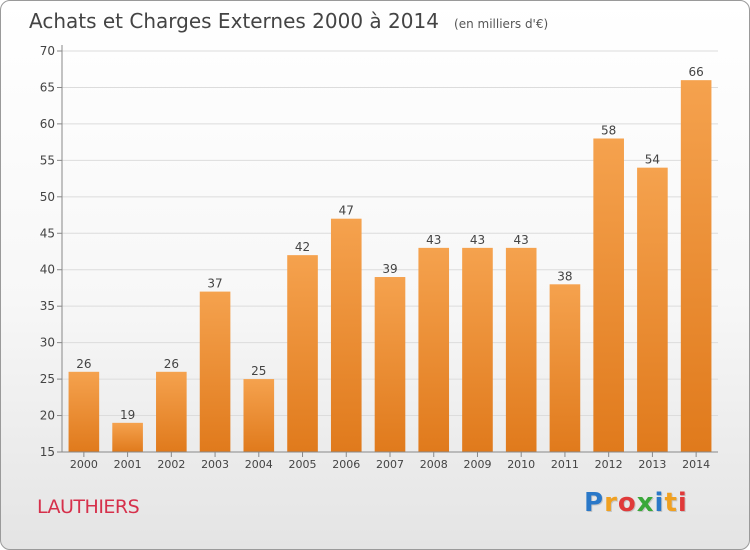 This screenshot has width=750, height=550. What do you see at coordinates (652, 309) in the screenshot?
I see `bar-2013` at bounding box center [652, 309].